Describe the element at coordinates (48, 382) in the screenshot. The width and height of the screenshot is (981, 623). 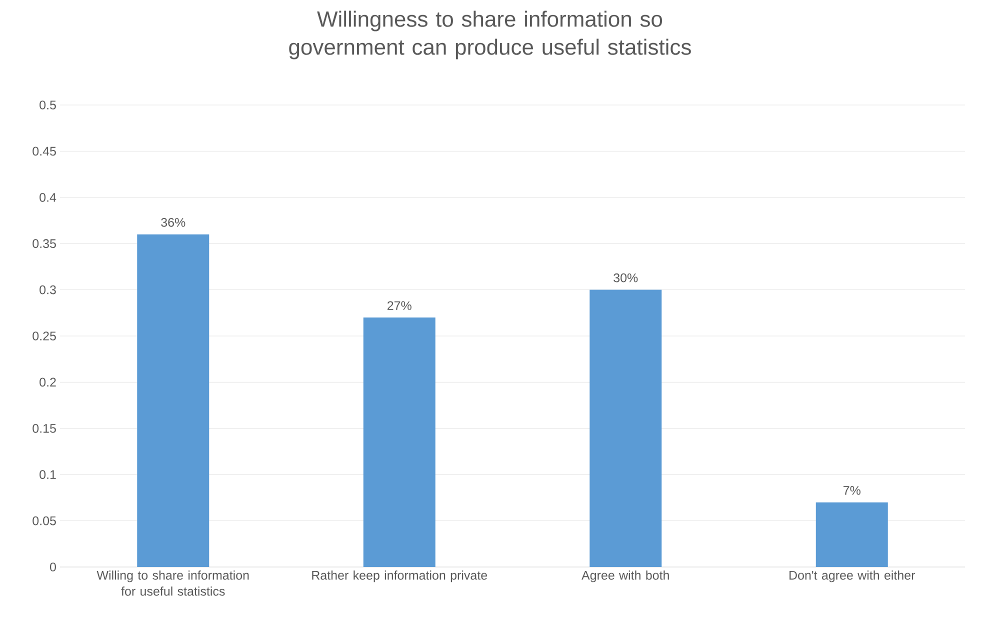
I see `y-tick-label: 0.2` at that location.